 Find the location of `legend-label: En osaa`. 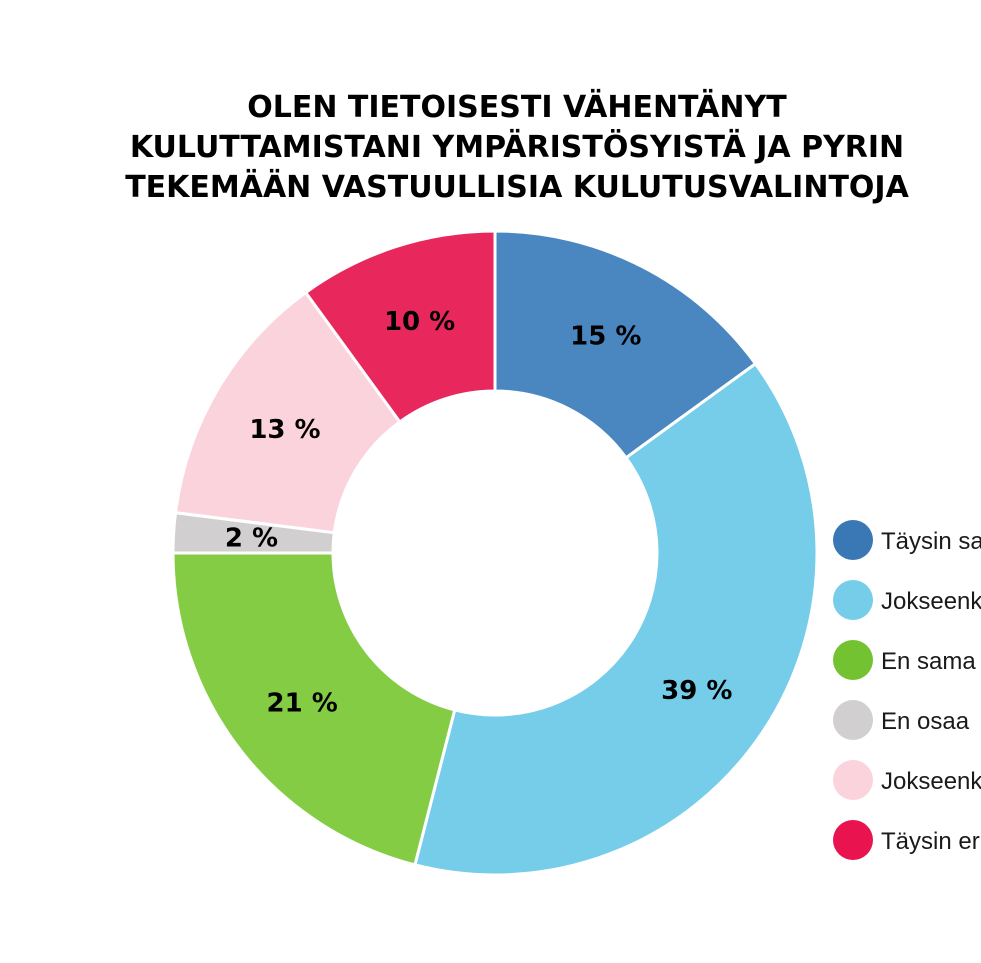

legend-label: En osaa is located at coordinates (925, 721).